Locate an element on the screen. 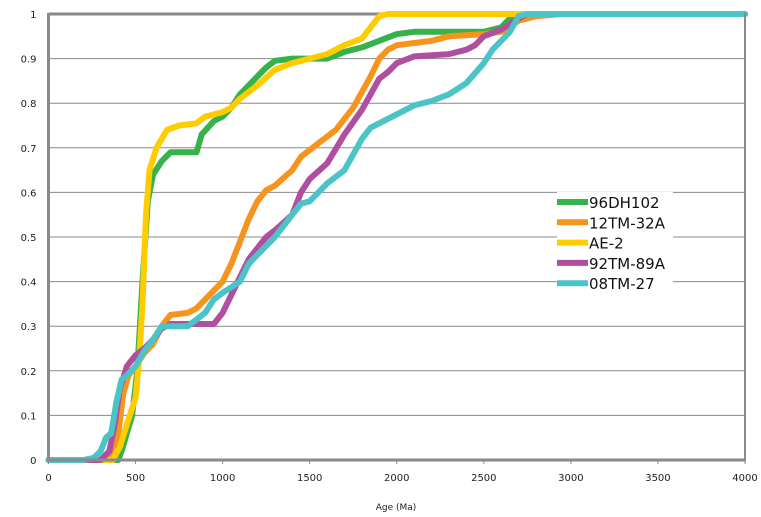 Image resolution: width=761 pixels, height=517 pixels. x-tick-label: 4000 is located at coordinates (744, 478).